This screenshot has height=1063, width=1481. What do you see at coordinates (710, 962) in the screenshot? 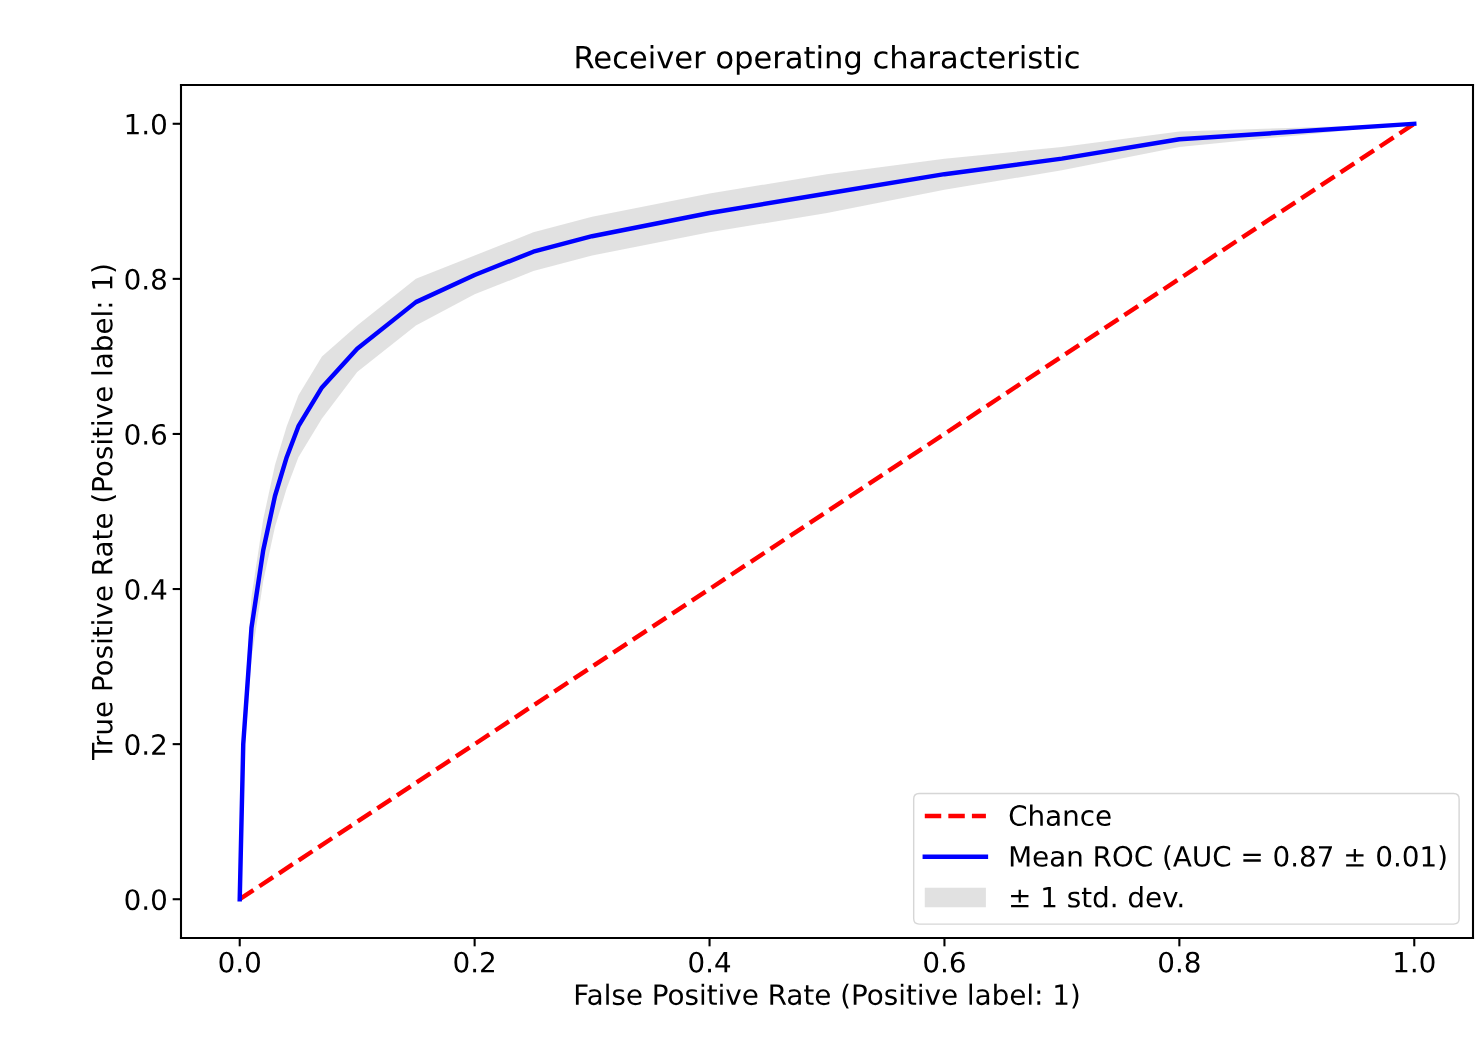
I see `x-tick-label: 0.4` at bounding box center [710, 962].